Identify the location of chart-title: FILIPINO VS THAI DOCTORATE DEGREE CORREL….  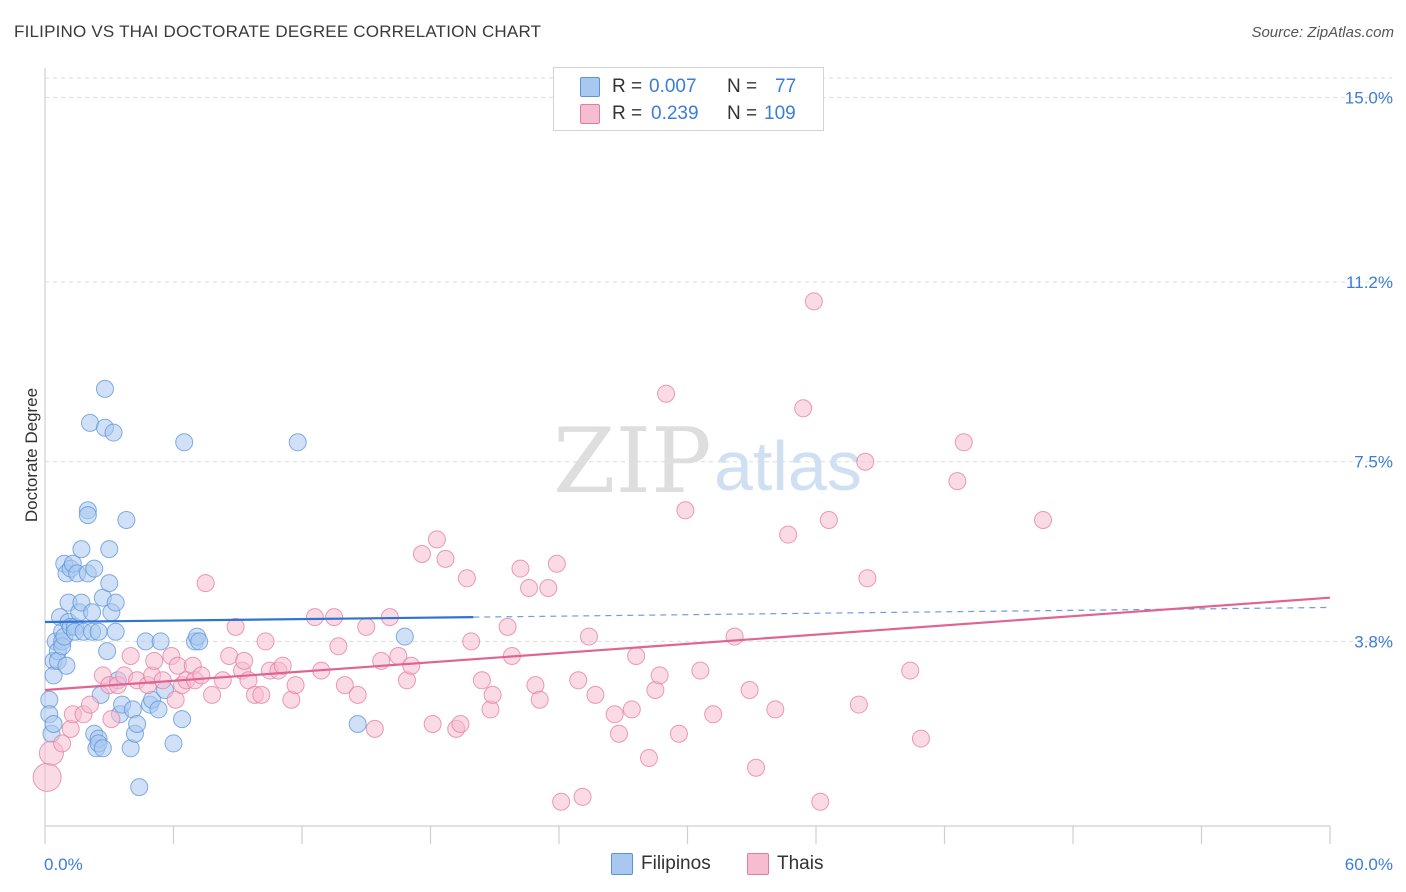
(278, 31).